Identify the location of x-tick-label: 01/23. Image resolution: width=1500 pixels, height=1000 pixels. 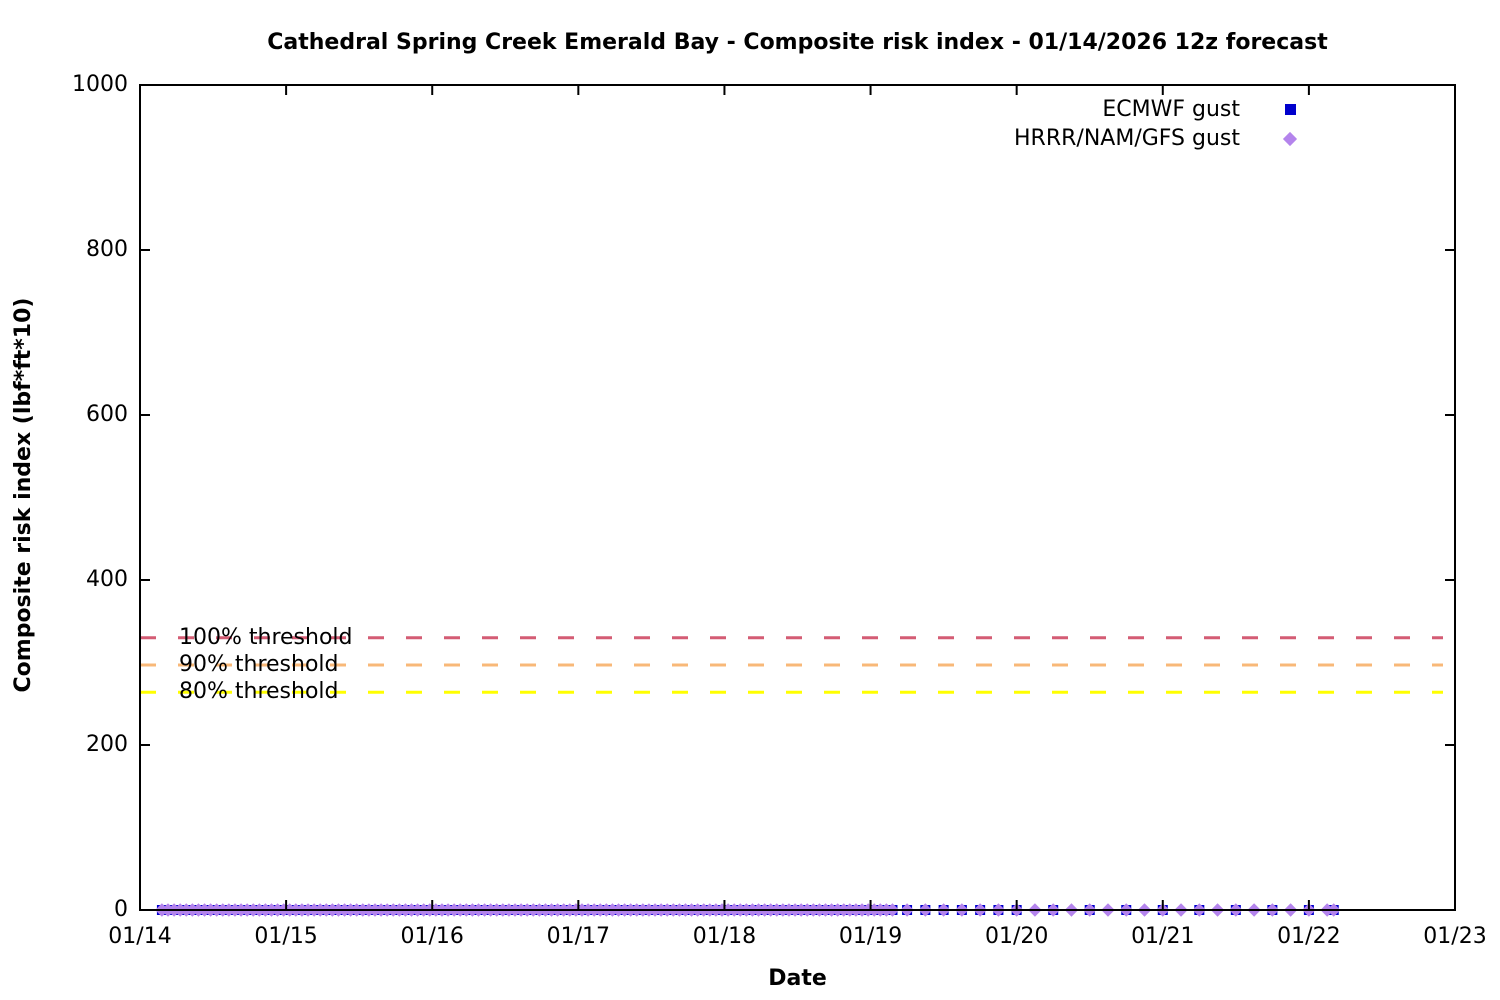
(1455, 936).